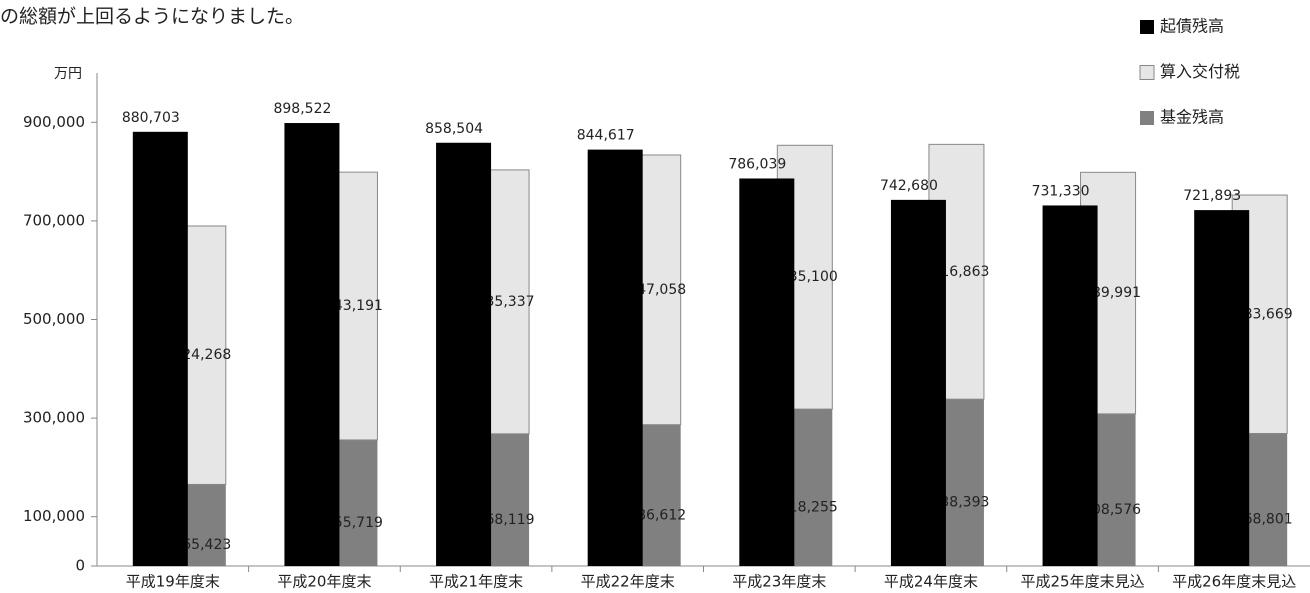 The image size is (1310, 593). What do you see at coordinates (54, 516) in the screenshot?
I see `y-tick-label: 100,000` at bounding box center [54, 516].